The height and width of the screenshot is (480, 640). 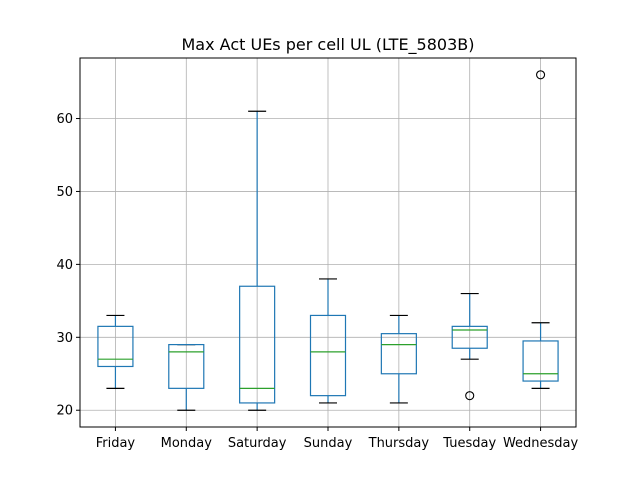 I want to click on box-thursday, so click(x=398, y=359).